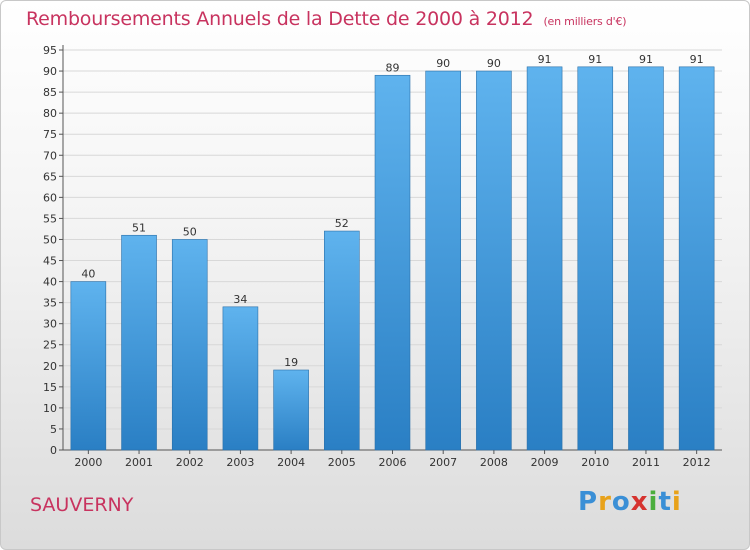 The image size is (750, 550). What do you see at coordinates (50, 134) in the screenshot?
I see `y-tick-label: 75` at bounding box center [50, 134].